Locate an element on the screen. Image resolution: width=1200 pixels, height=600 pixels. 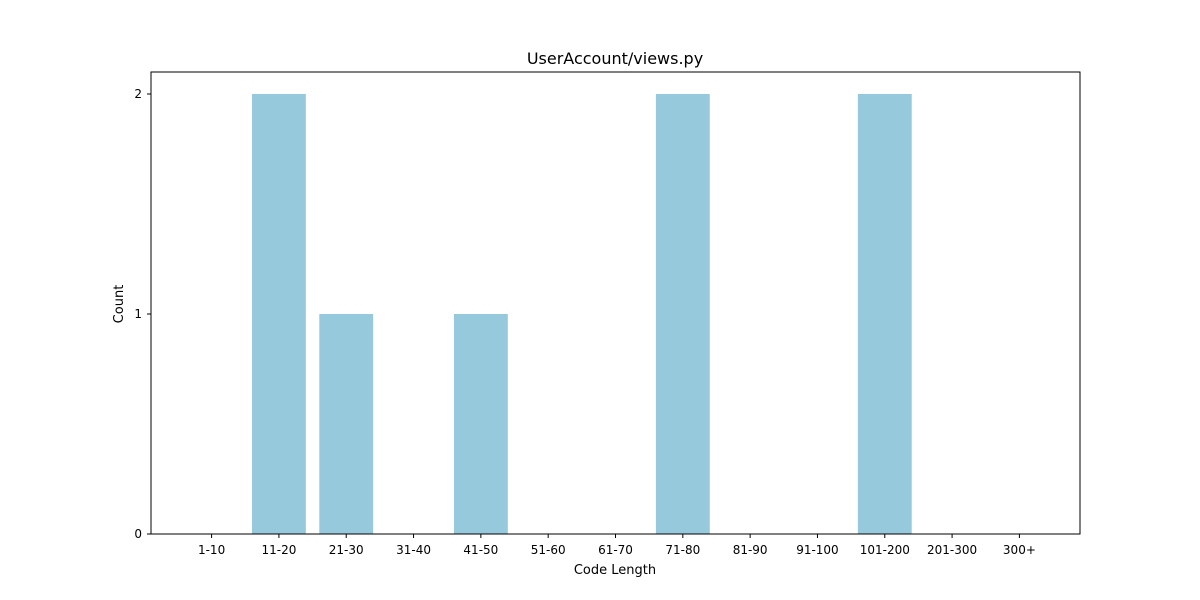
chart-title: UserAccount/views.py is located at coordinates (615, 58).